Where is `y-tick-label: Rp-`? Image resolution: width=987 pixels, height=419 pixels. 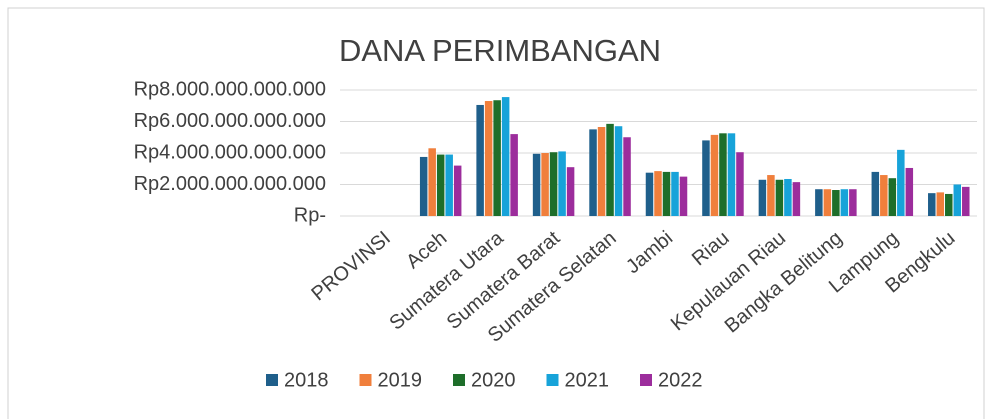
y-tick-label: Rp- is located at coordinates (310, 215).